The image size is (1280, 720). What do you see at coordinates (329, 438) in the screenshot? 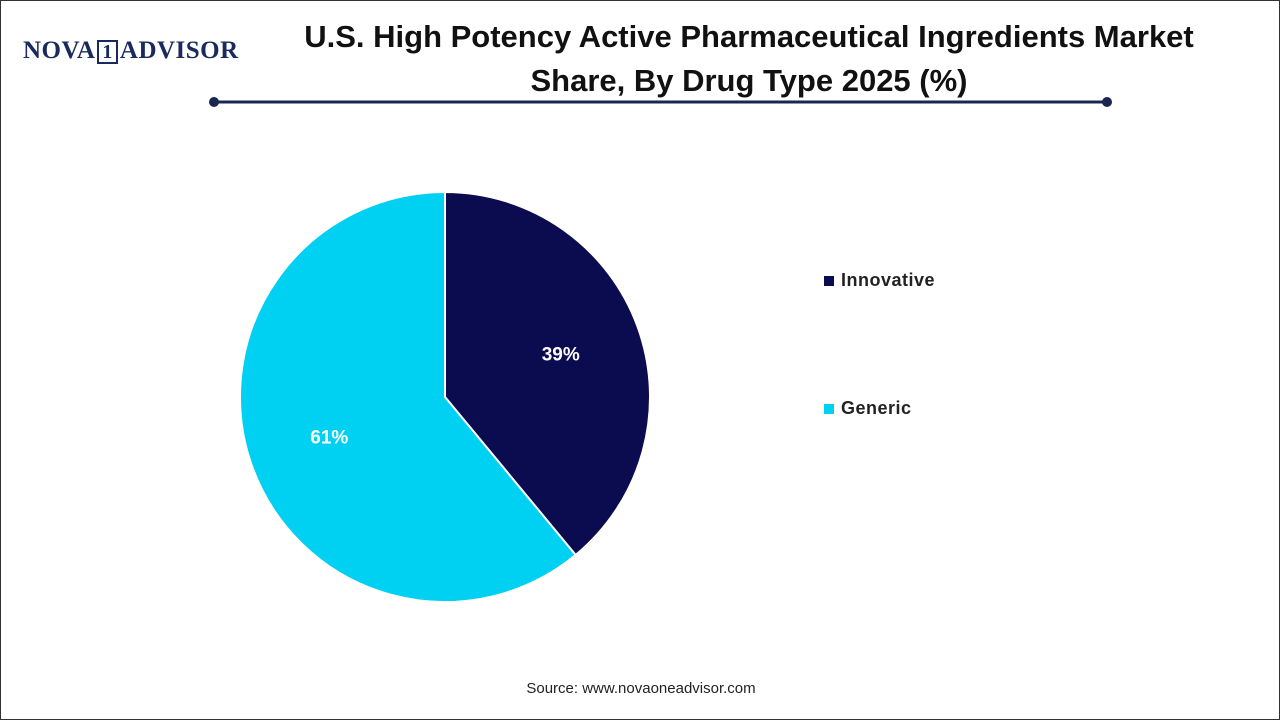
I see `data-label: 61%` at bounding box center [329, 438].